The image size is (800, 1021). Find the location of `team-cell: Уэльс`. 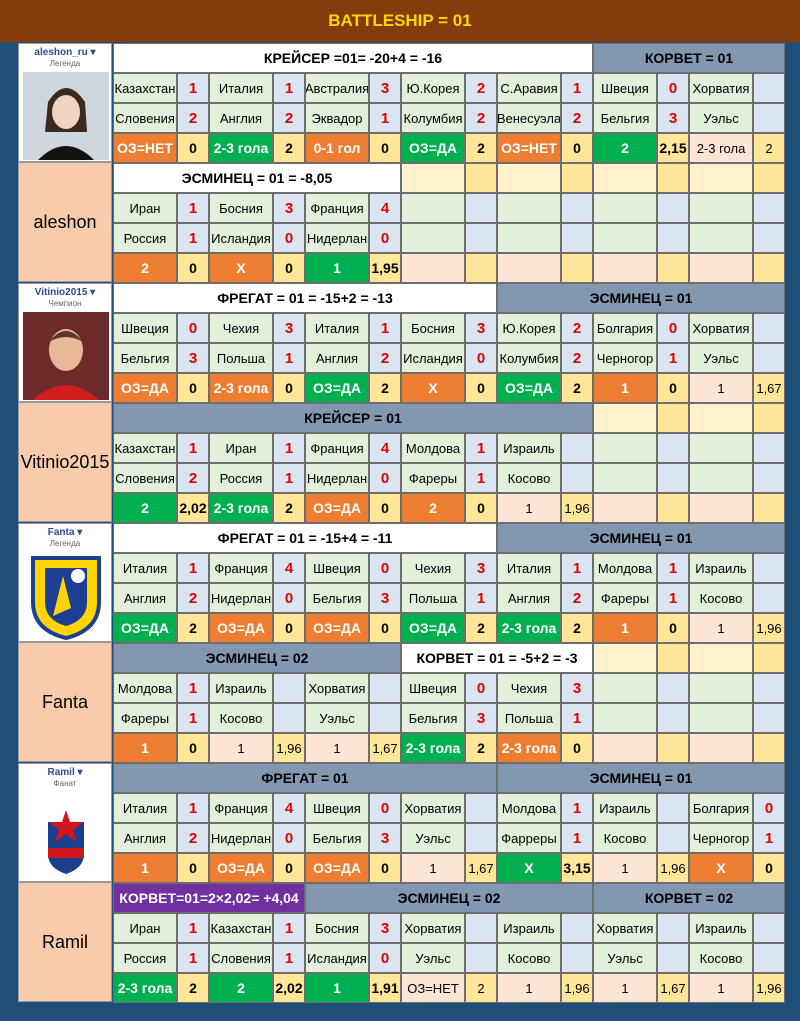

team-cell: Уэльс is located at coordinates (337, 718).